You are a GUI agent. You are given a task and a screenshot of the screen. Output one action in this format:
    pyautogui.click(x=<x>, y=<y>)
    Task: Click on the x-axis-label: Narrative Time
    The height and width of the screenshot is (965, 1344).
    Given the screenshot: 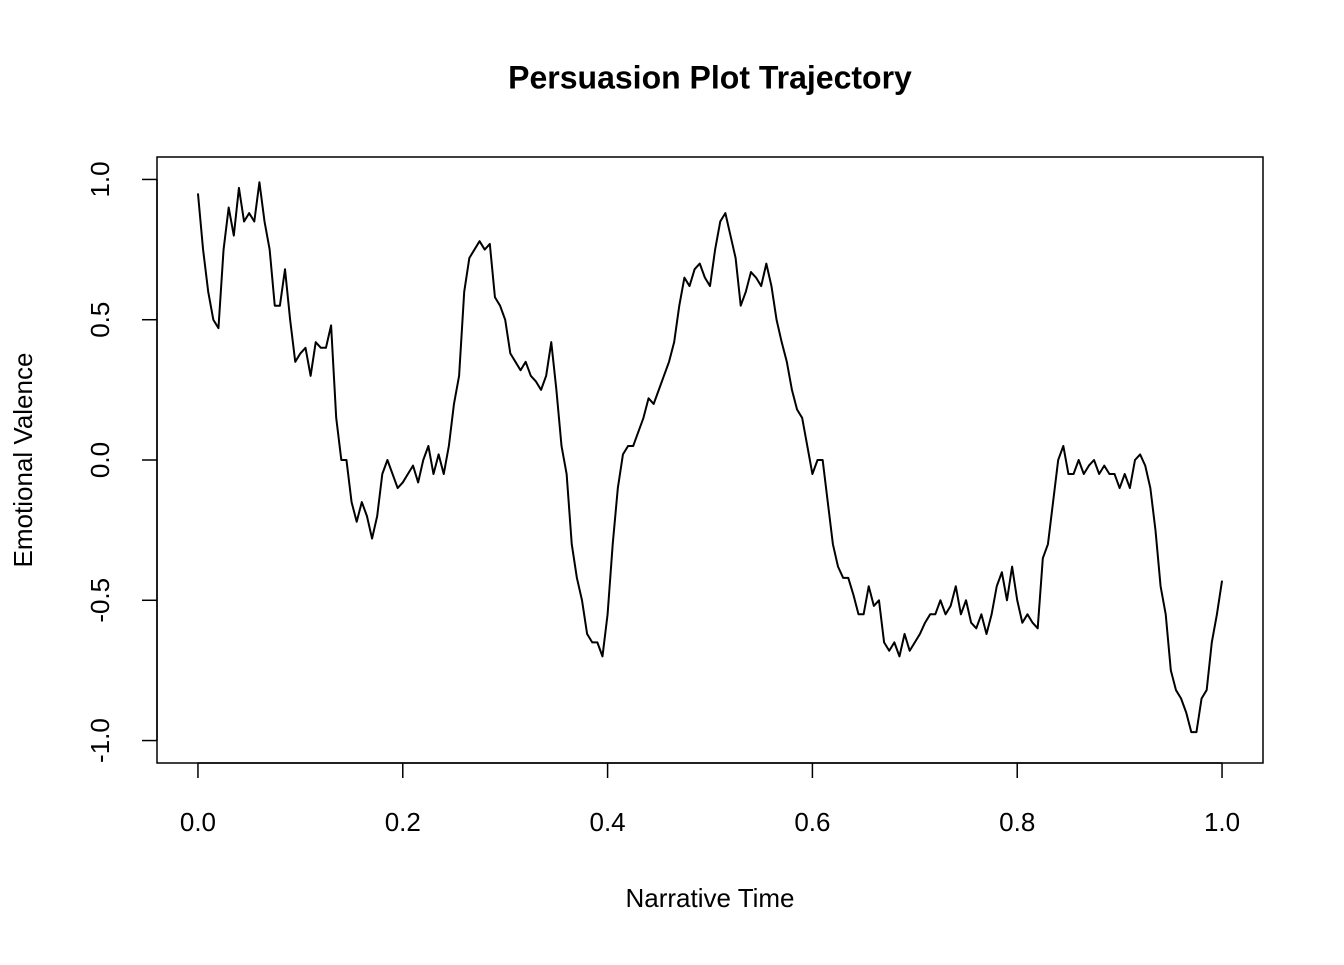 What is the action you would take?
    pyautogui.click(x=709, y=898)
    